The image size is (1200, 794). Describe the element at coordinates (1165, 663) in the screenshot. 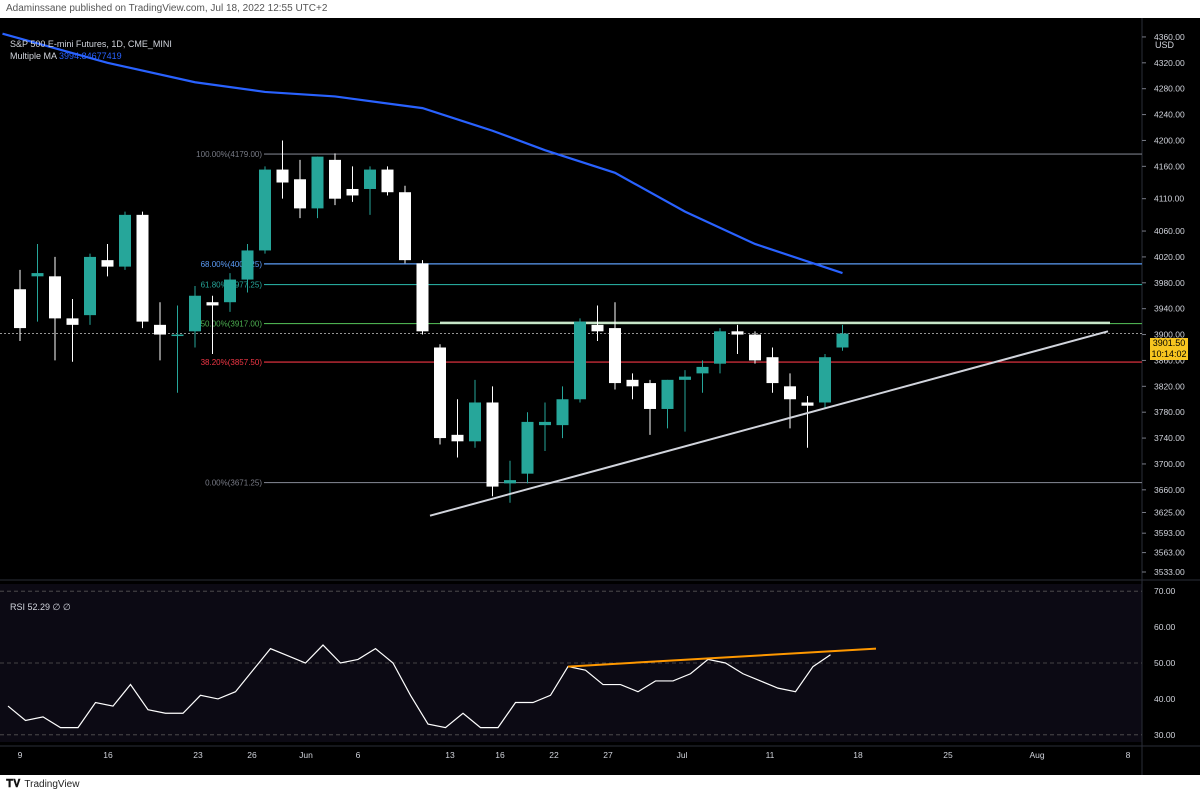

I see `rsi-tick-label: 50.00` at that location.